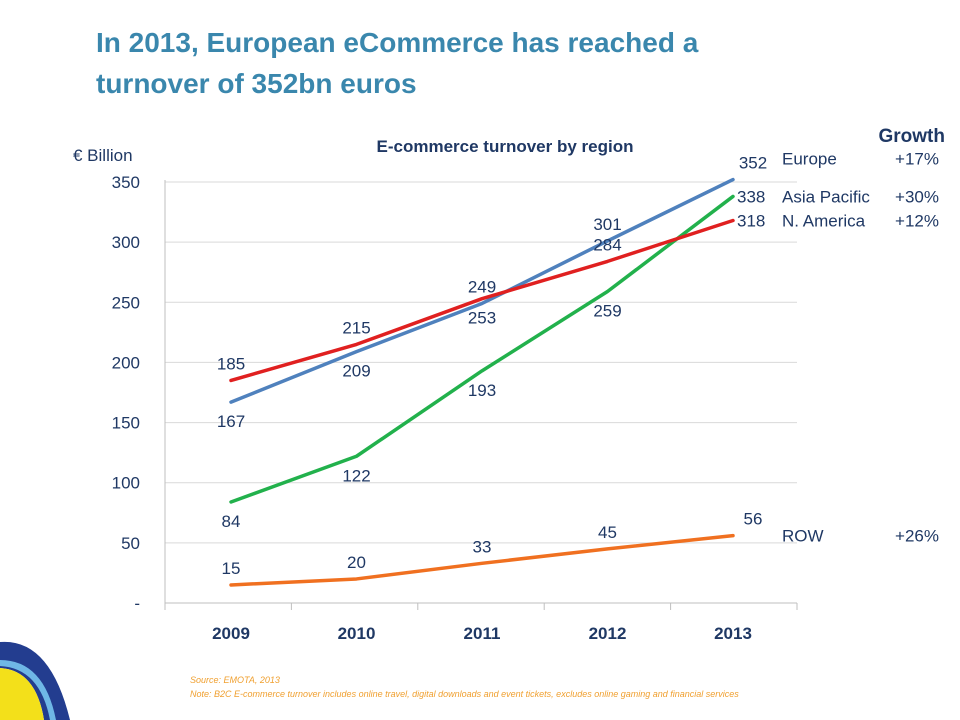  Describe the element at coordinates (256, 83) in the screenshot. I see `slide-title-line-2: turnover of 352bn euros` at that location.